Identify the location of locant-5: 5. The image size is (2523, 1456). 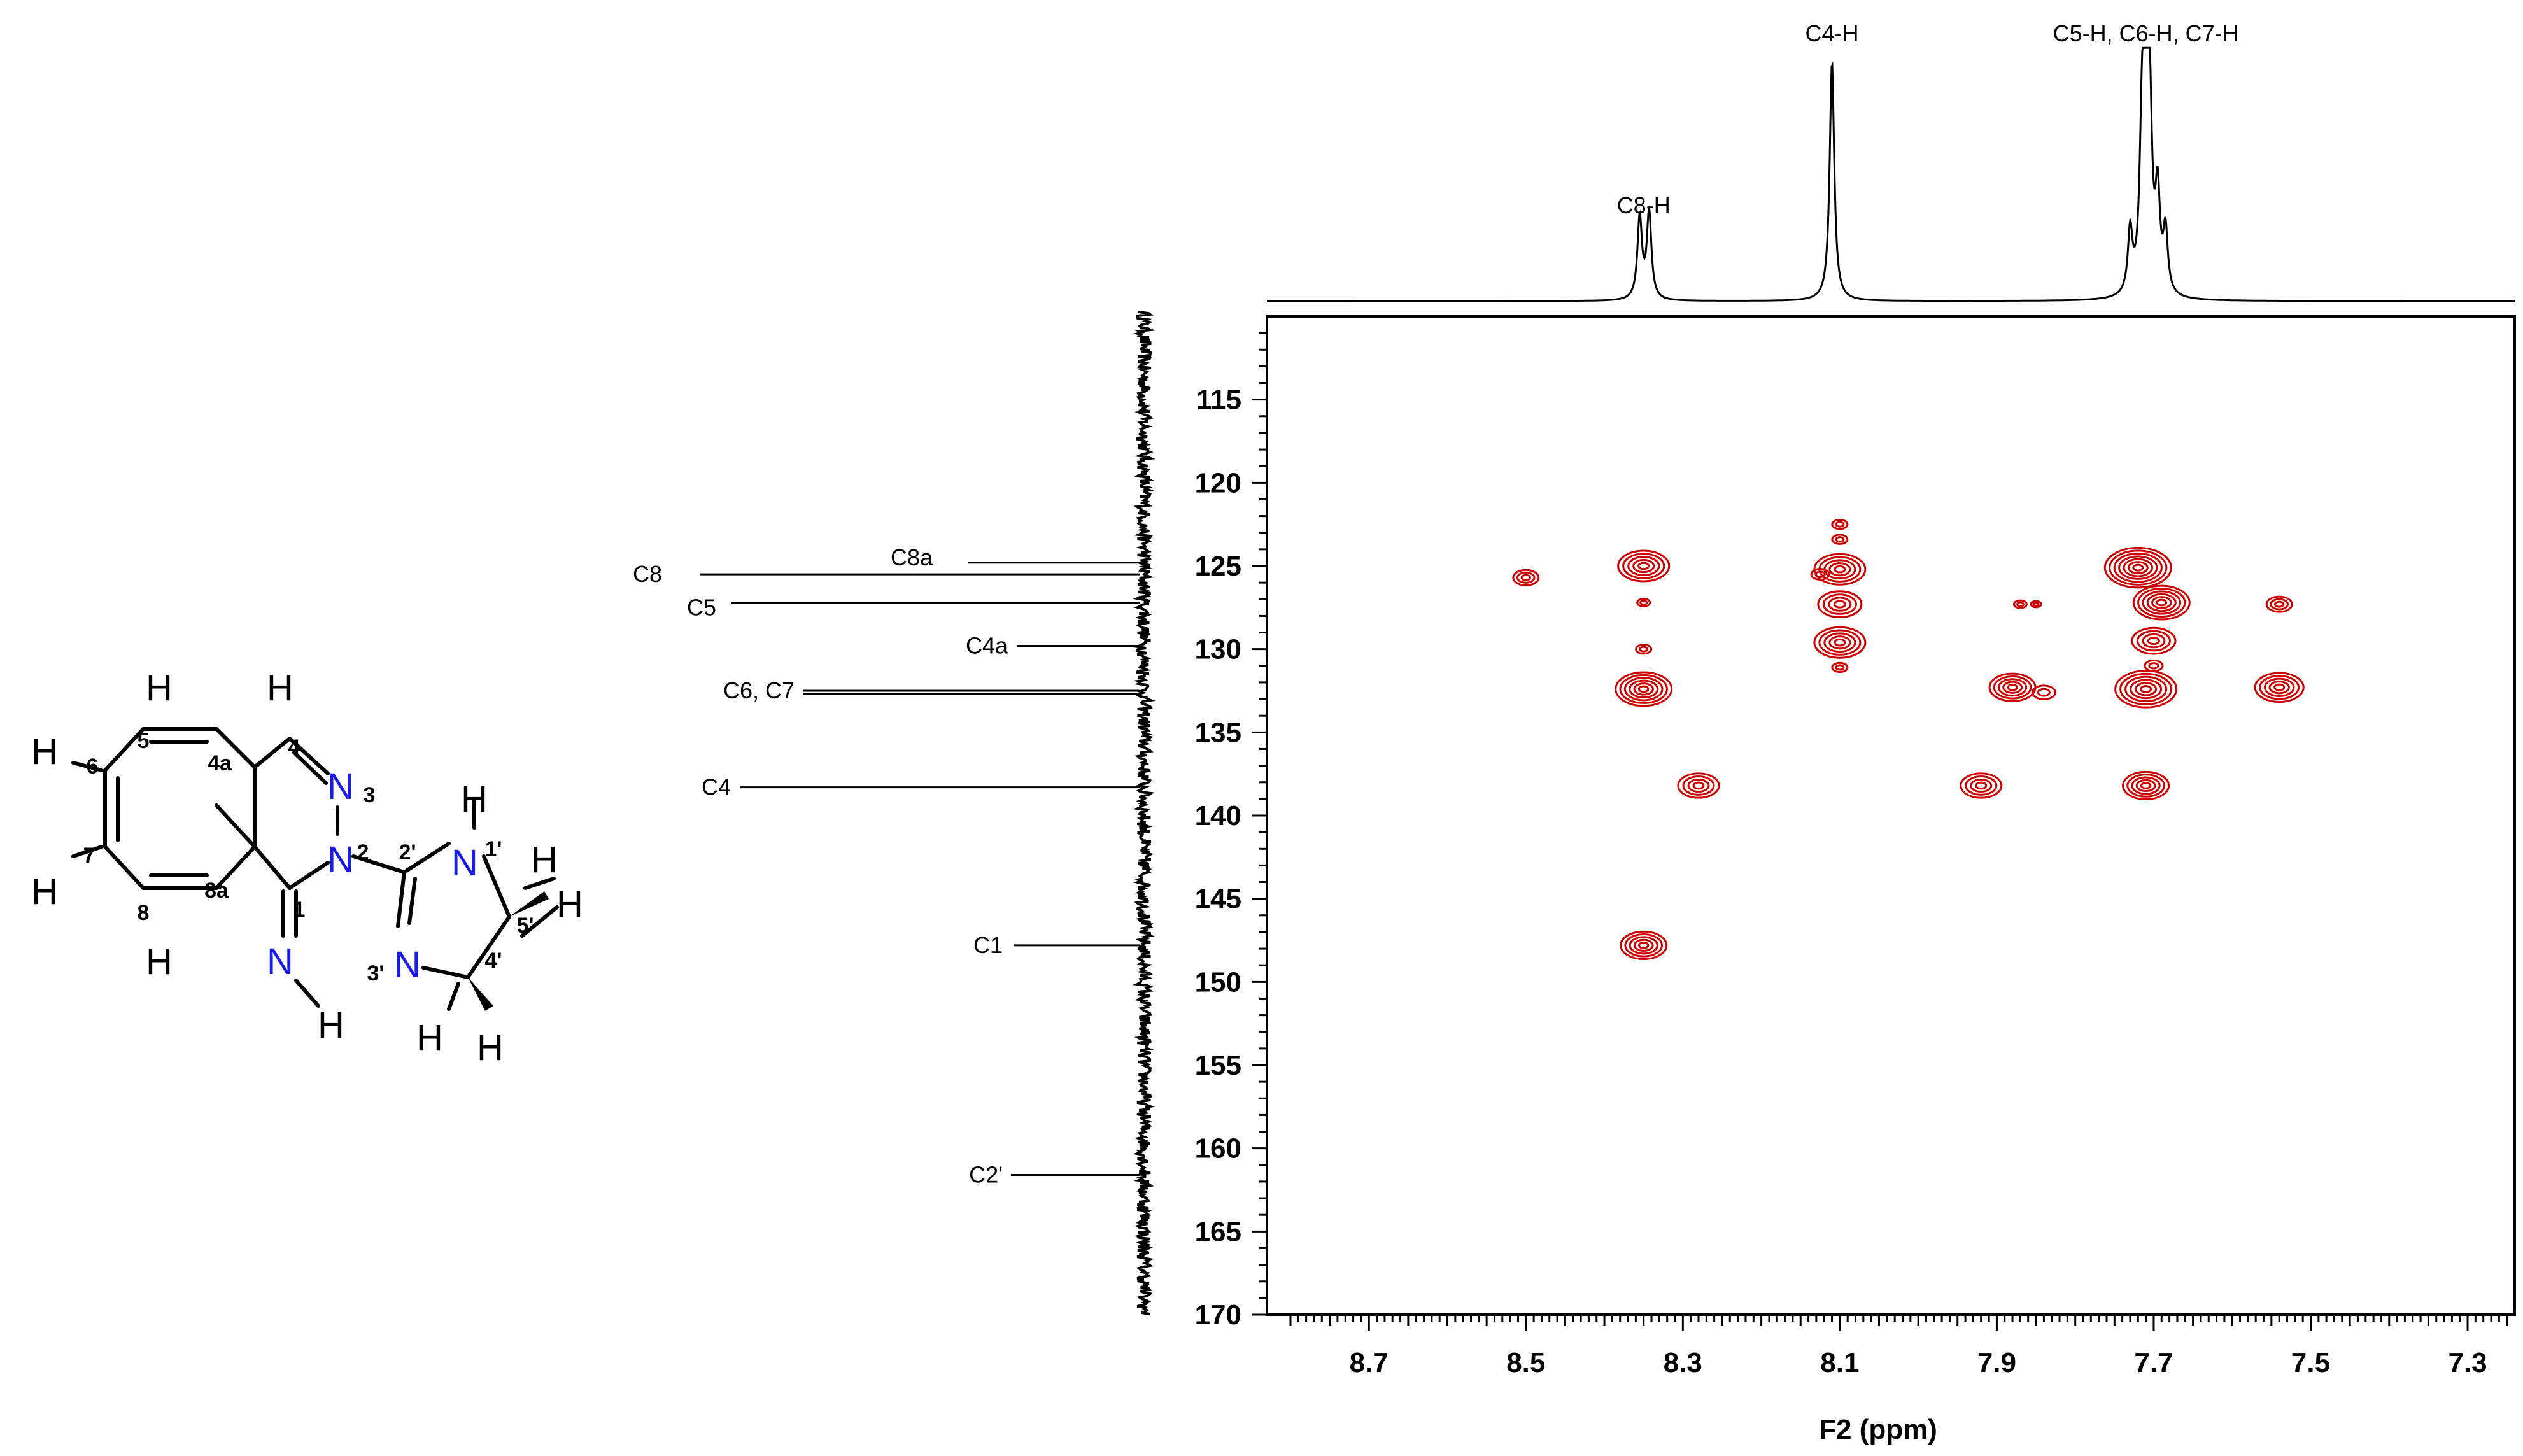
(144, 741).